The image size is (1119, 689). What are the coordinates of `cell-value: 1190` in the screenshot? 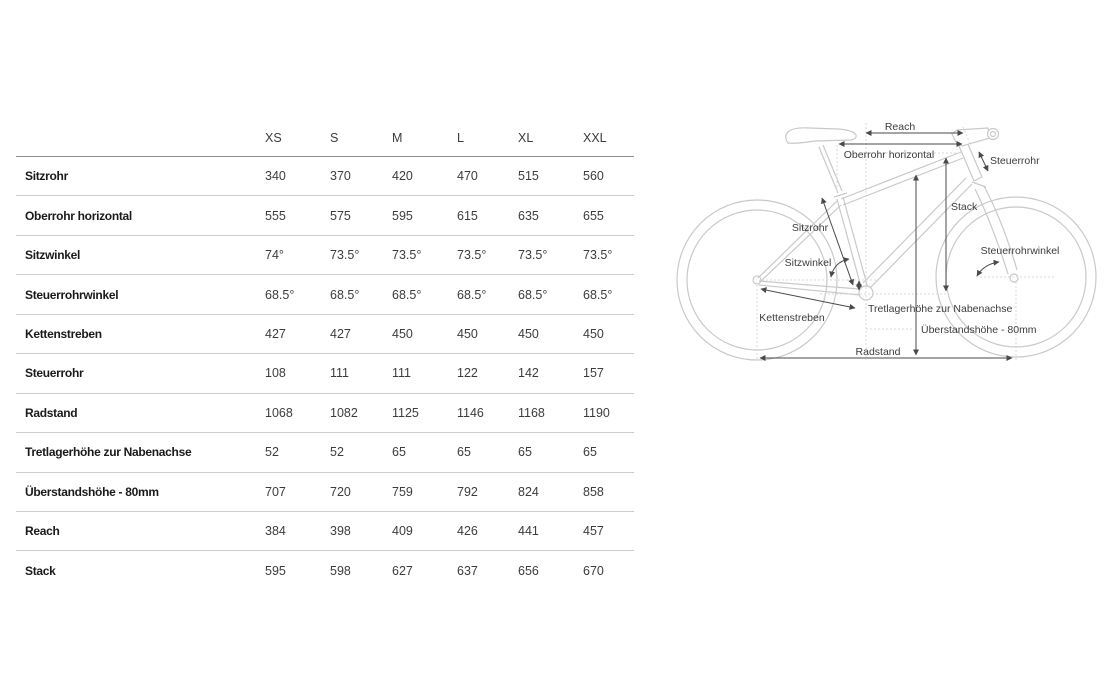 It's located at (596, 412).